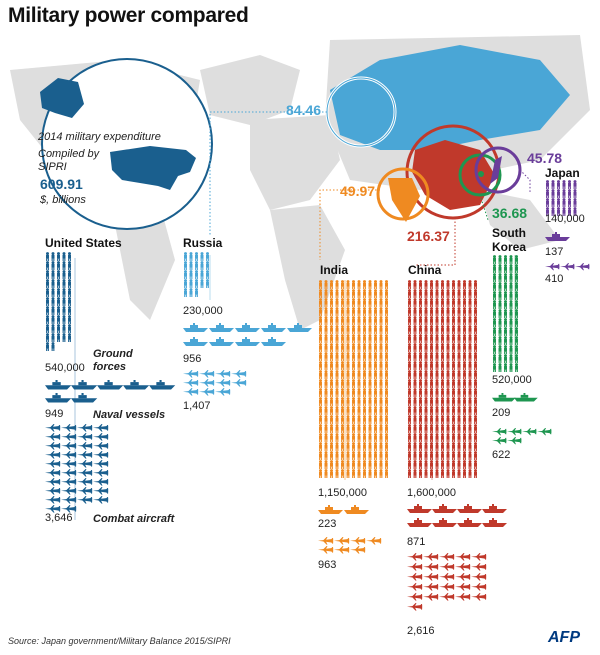  What do you see at coordinates (505, 313) in the screenshot?
I see `skorea-ground-pictograms` at bounding box center [505, 313].